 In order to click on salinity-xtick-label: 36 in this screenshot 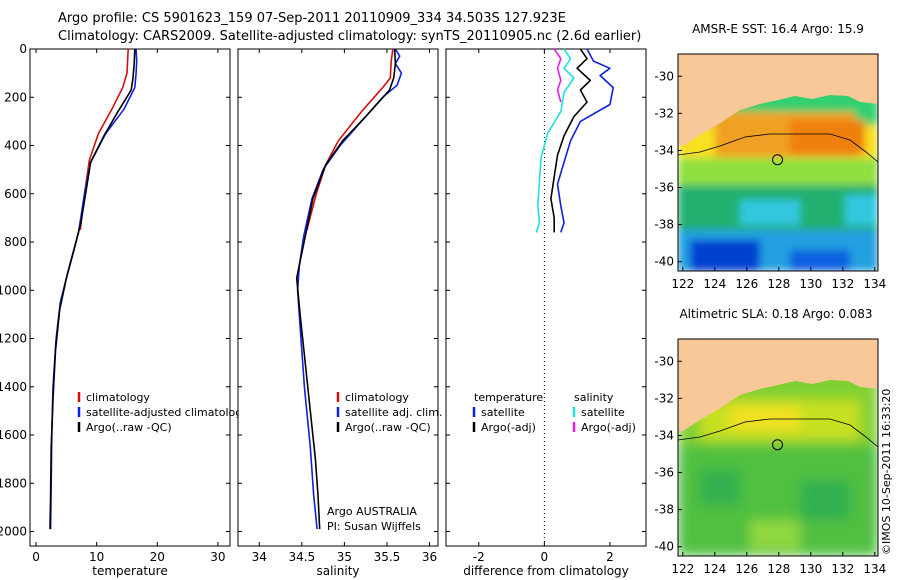, I will do `click(429, 557)`.